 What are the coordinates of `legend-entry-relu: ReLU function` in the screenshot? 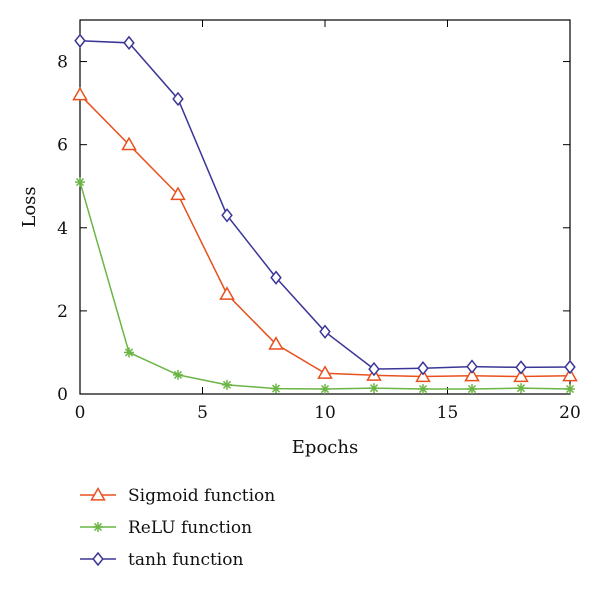 It's located at (166, 528).